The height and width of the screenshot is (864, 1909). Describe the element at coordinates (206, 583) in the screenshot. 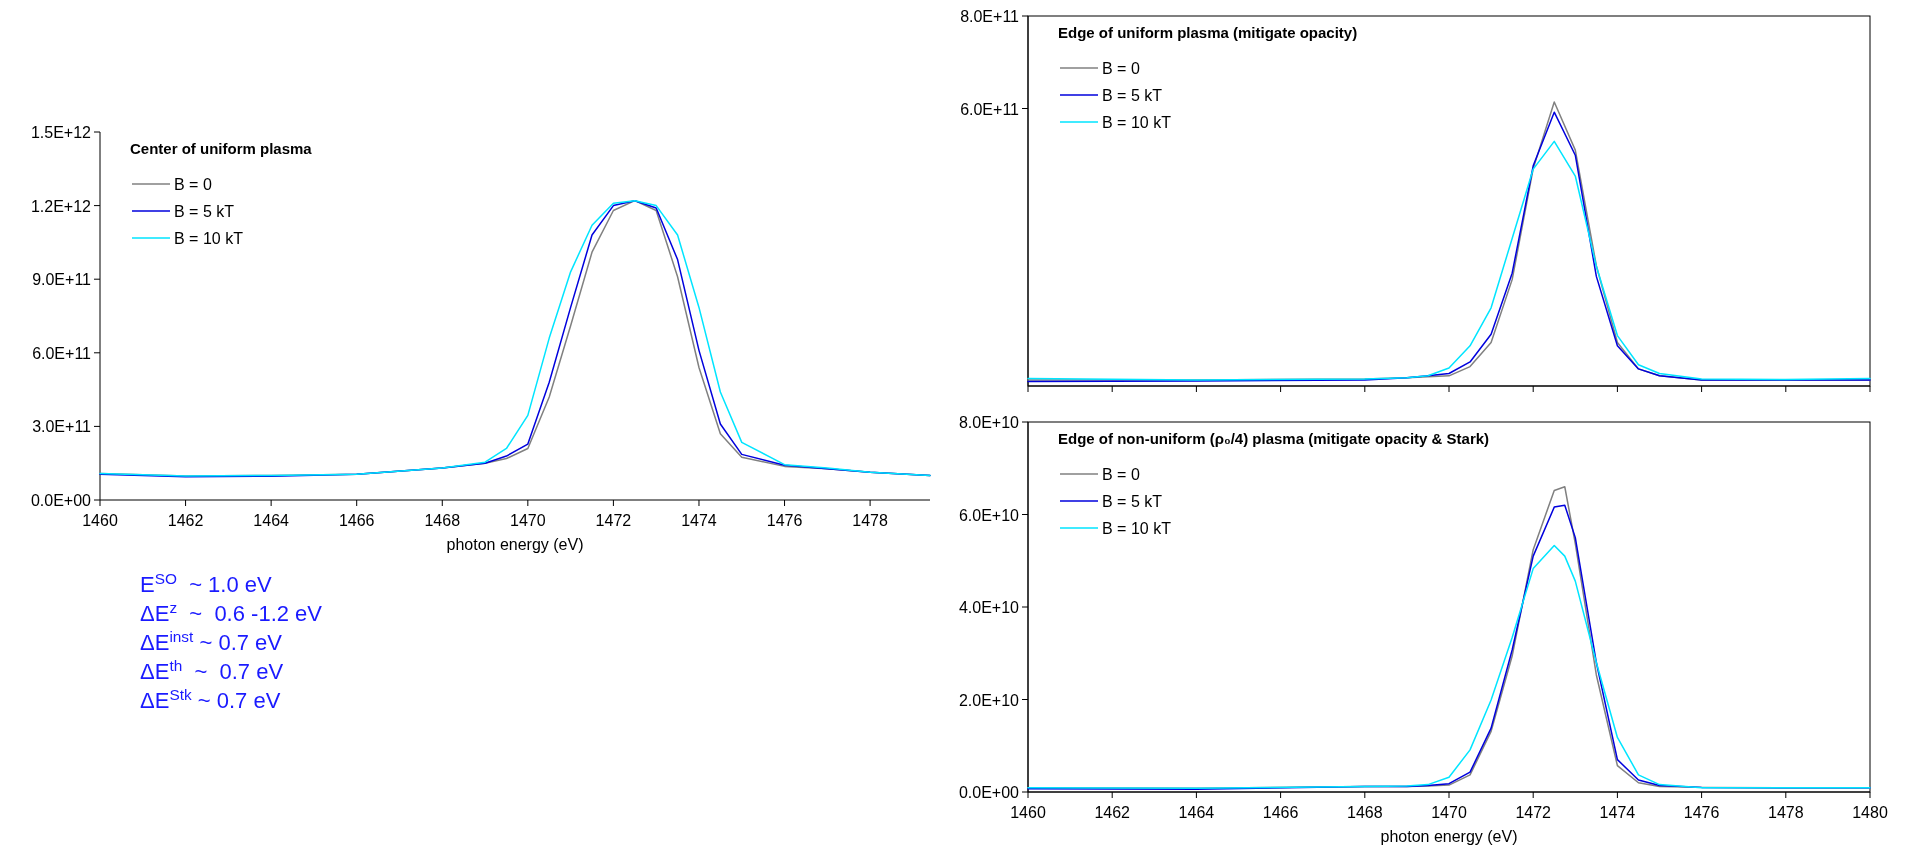

I see `text: E$^{SO}$ ~ 1.0 eV` at that location.